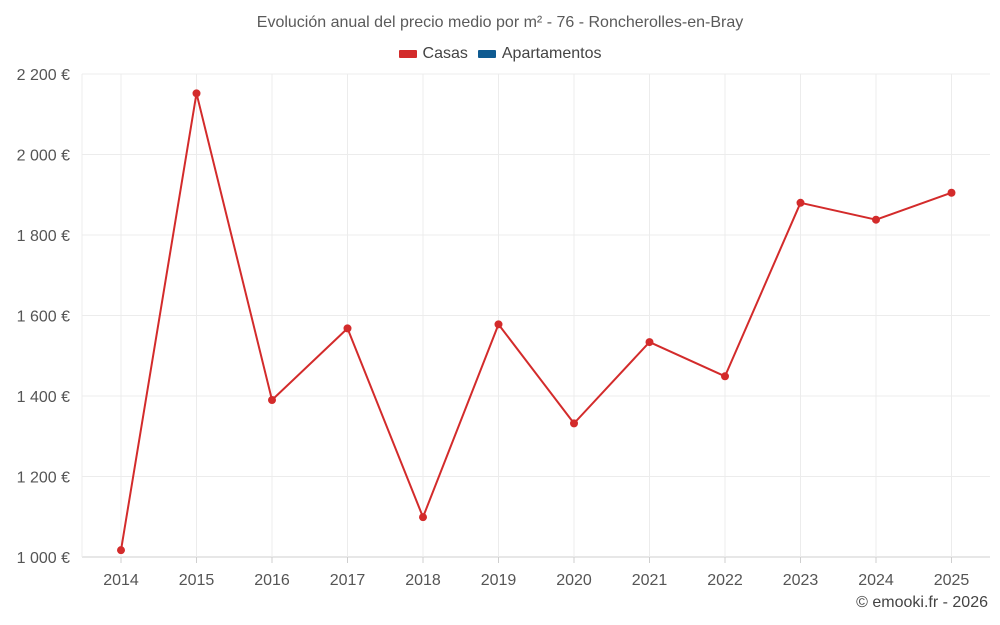 The height and width of the screenshot is (625, 1000). What do you see at coordinates (423, 580) in the screenshot?
I see `x-tick-label: 2018` at bounding box center [423, 580].